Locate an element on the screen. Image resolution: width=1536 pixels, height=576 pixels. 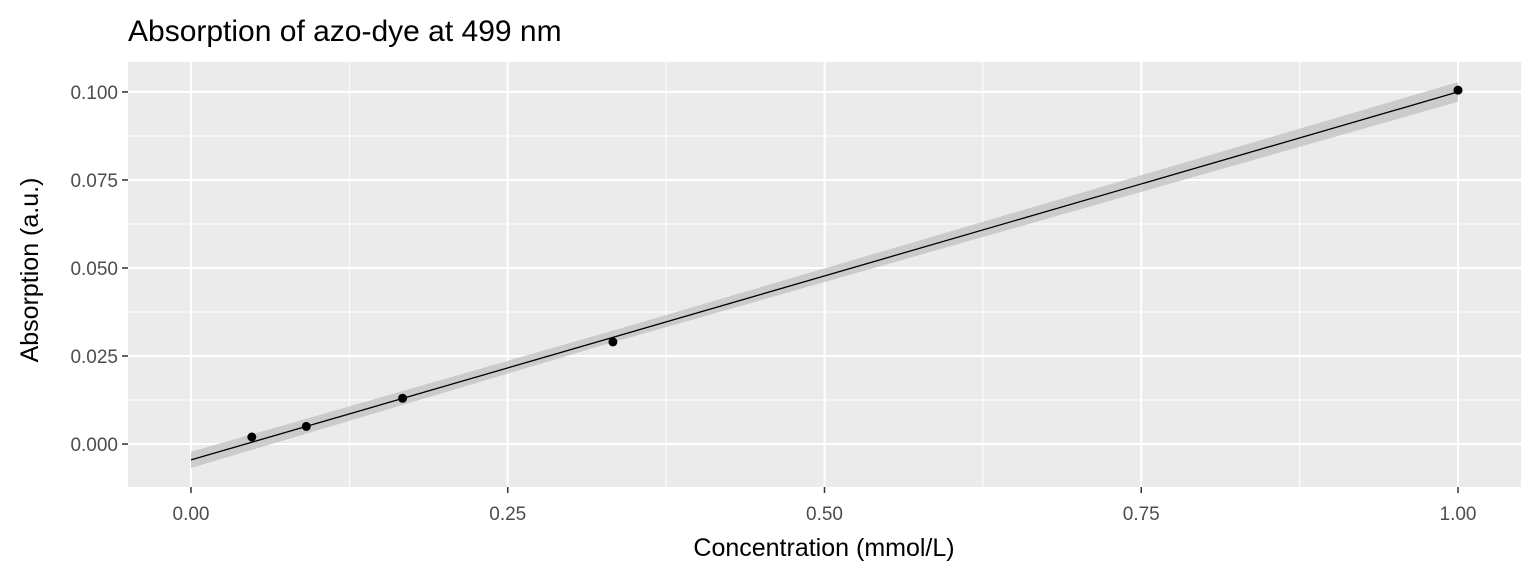
x-tick-label: 1.00 is located at coordinates (1458, 514).